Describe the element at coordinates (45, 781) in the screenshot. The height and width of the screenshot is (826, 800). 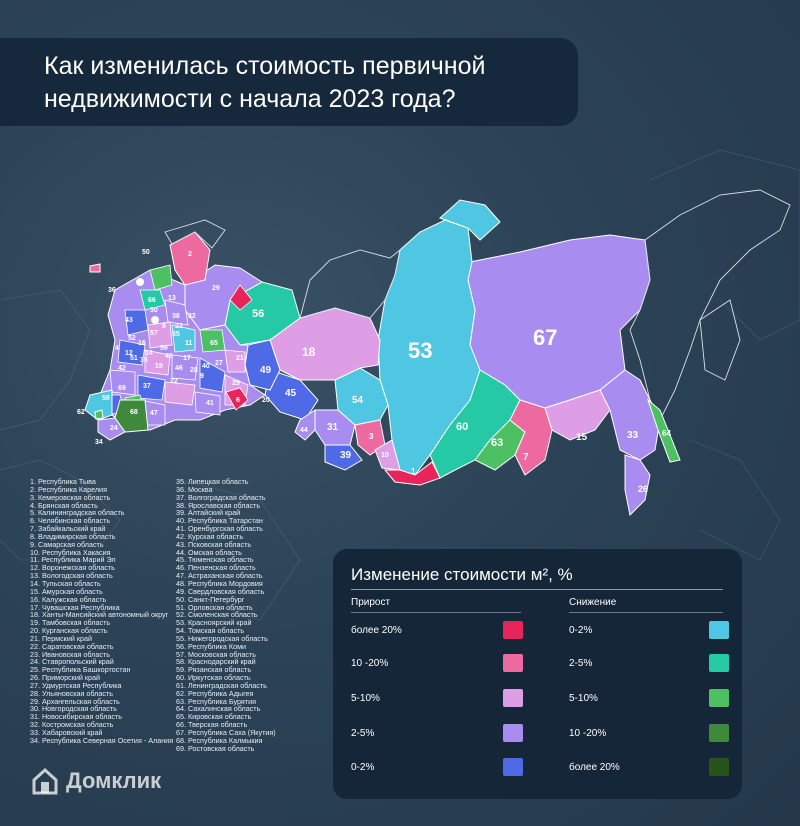
I see `domclick-logo-icon` at that location.